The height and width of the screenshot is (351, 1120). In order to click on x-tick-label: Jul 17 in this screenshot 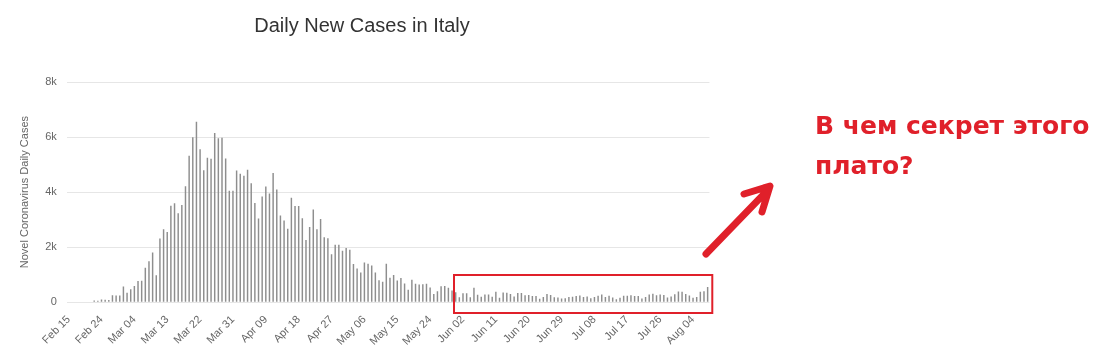, I will do `click(616, 327)`.